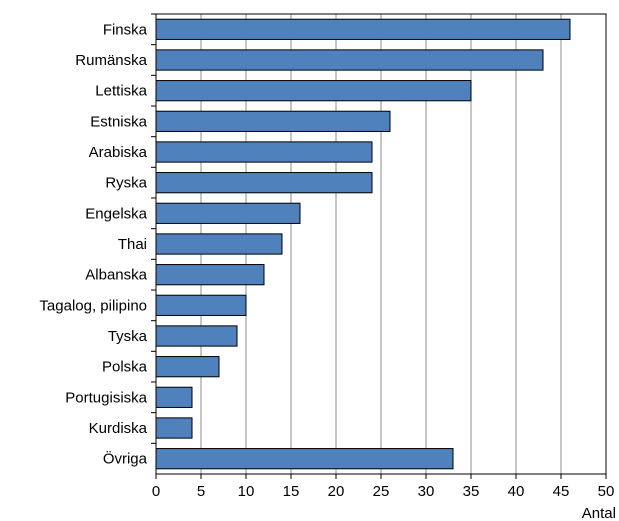 Image resolution: width=619 pixels, height=521 pixels. What do you see at coordinates (93, 305) in the screenshot?
I see `category-label: Tagalog, pilipino` at bounding box center [93, 305].